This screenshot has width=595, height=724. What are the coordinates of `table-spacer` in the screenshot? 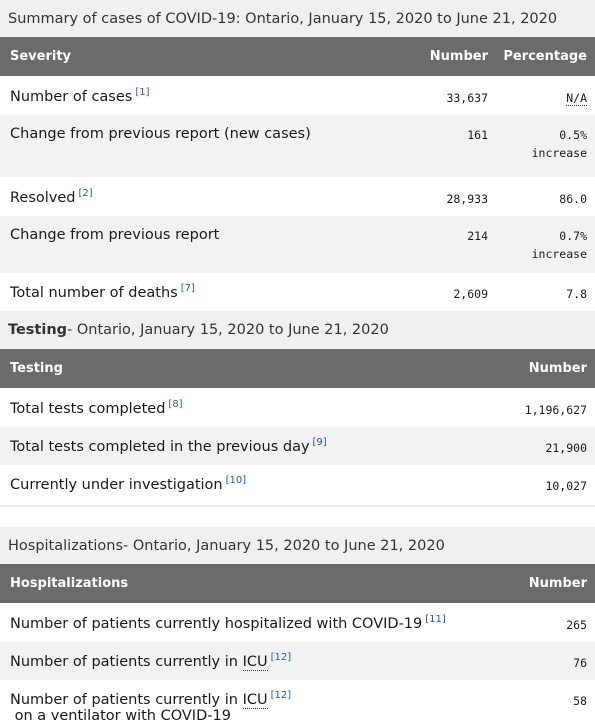 It's located at (297, 517).